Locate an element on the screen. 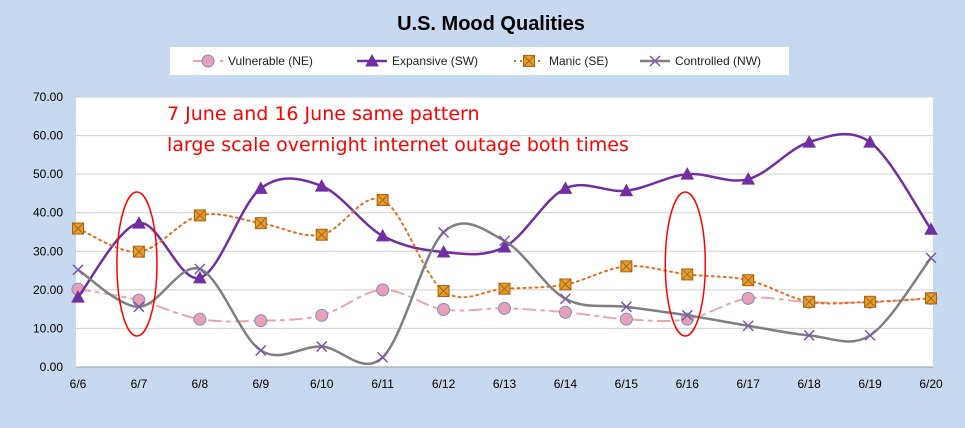  x-tick-label: 6/11 is located at coordinates (382, 384).